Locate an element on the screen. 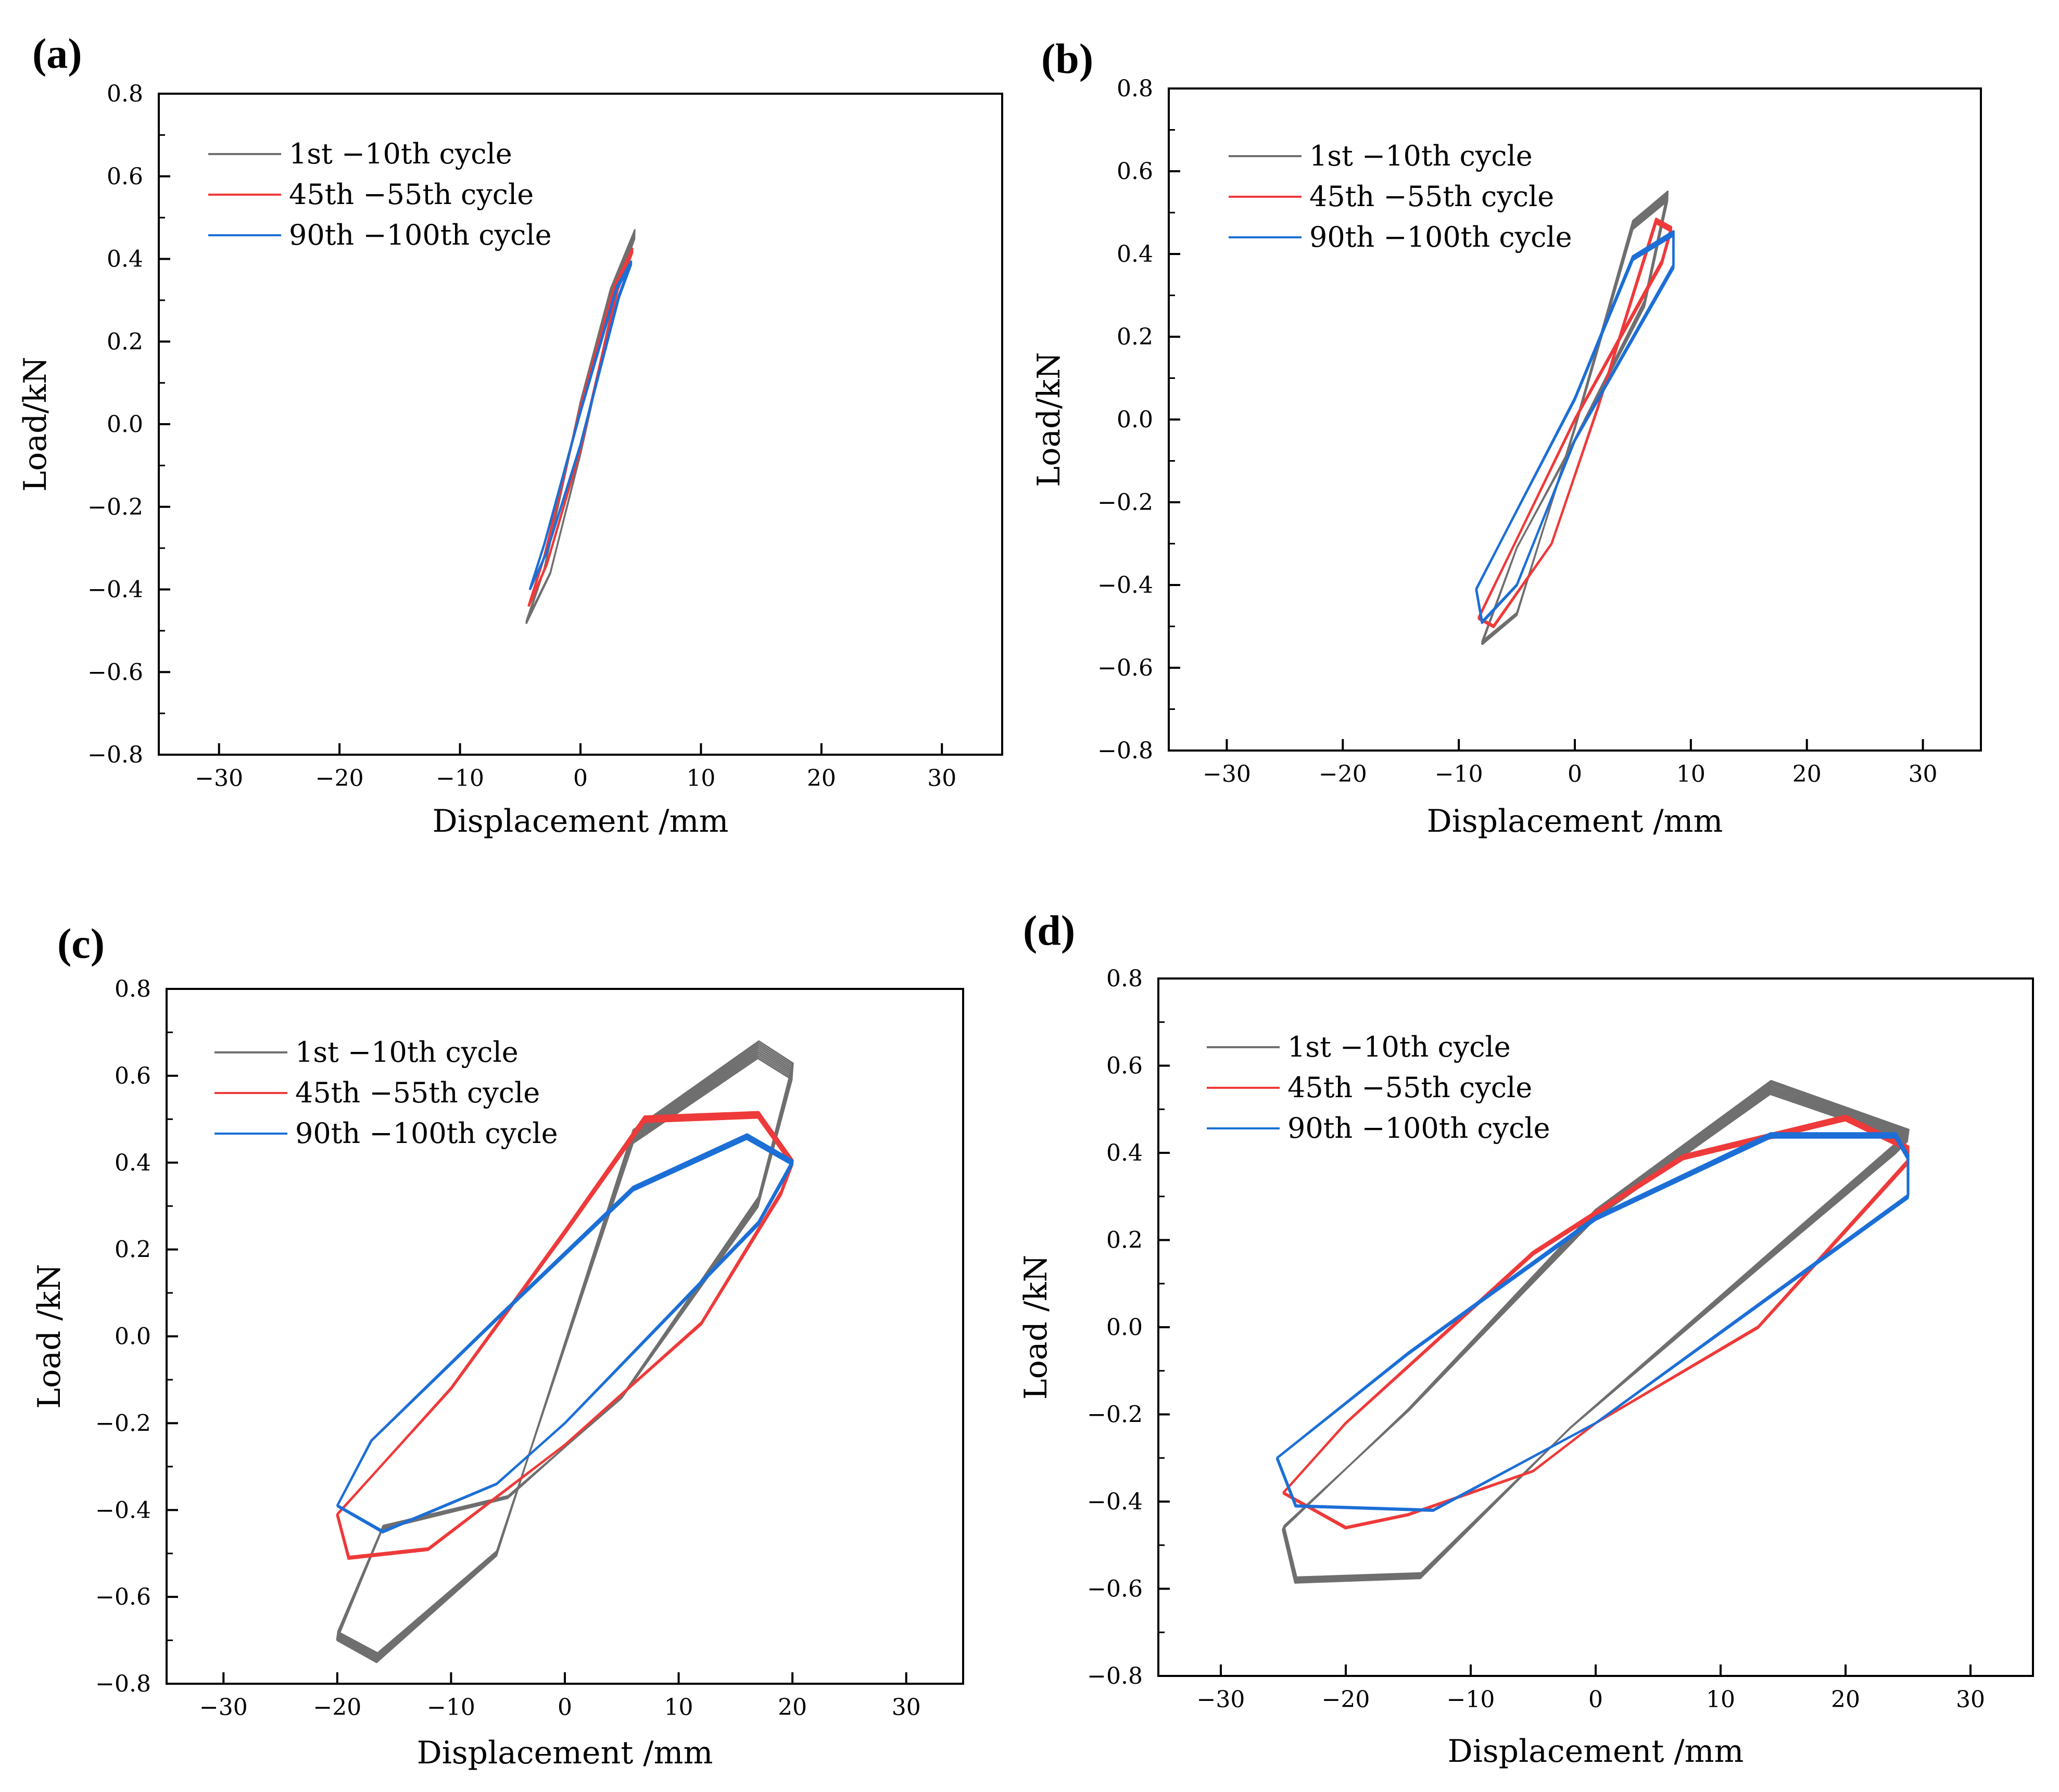 The image size is (2059, 1792). panel-label: (d) is located at coordinates (1049, 930).